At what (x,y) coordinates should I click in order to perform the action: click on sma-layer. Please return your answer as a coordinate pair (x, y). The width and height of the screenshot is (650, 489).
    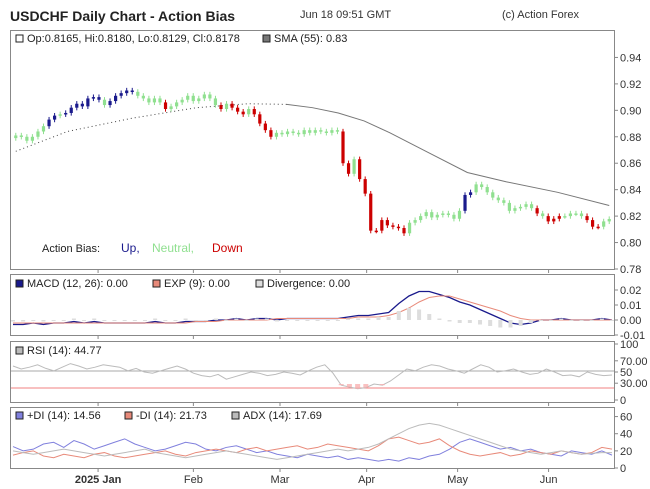
    Looking at the image, I should click on (448, 155).